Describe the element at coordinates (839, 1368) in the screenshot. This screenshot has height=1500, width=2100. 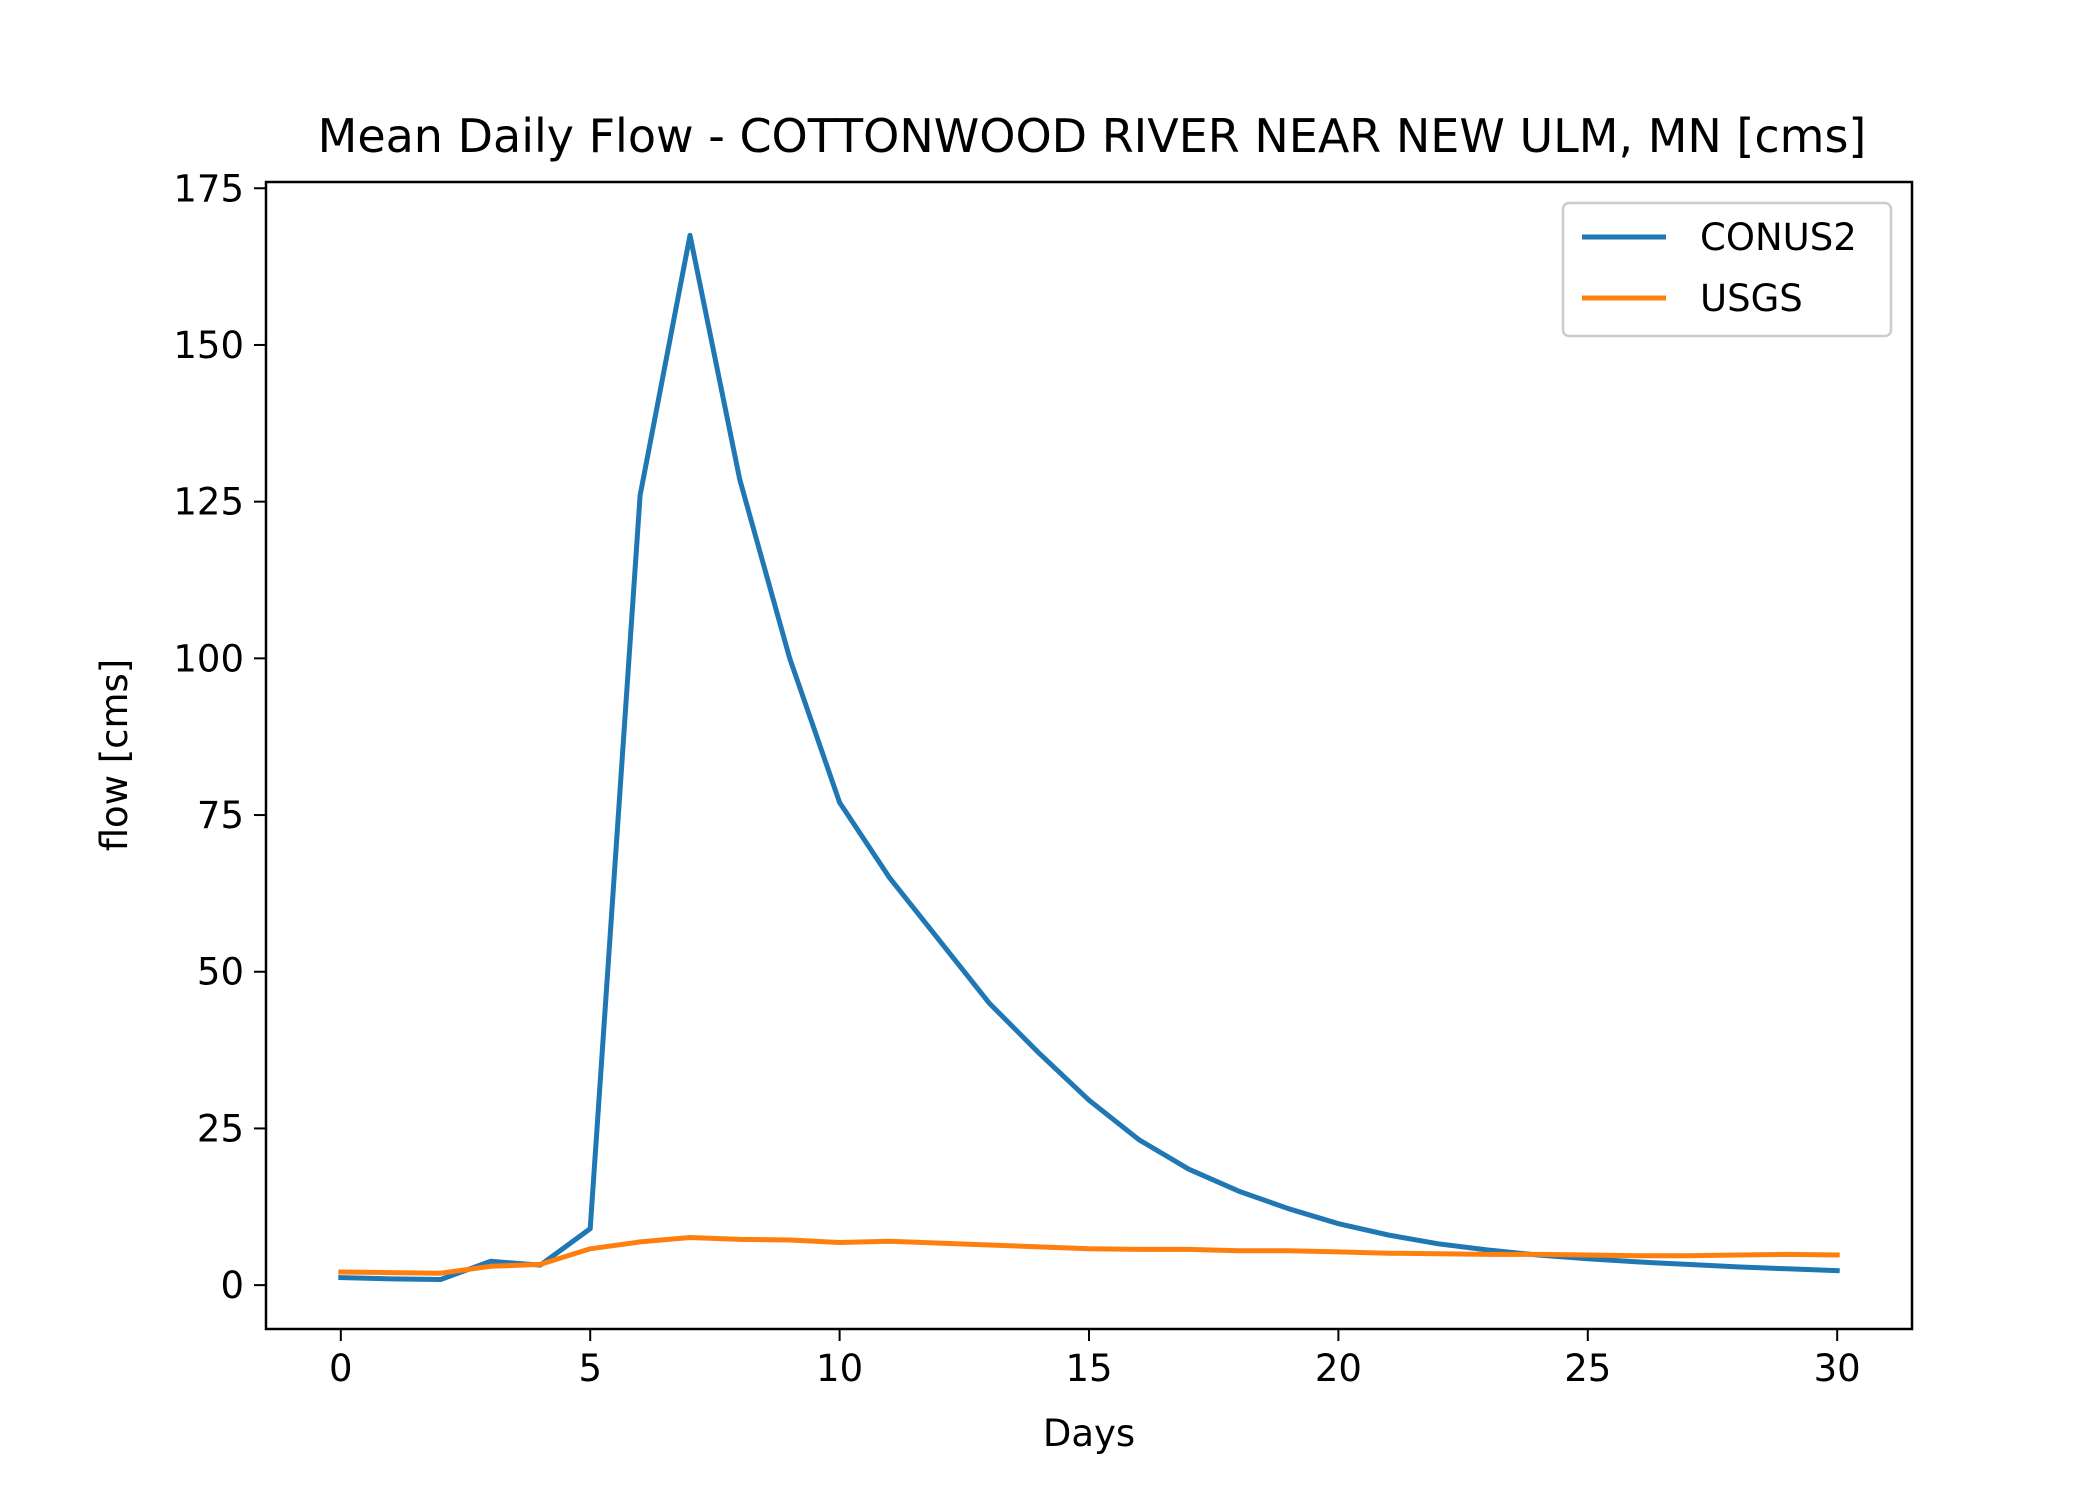
I see `x-tick-label: 10` at that location.